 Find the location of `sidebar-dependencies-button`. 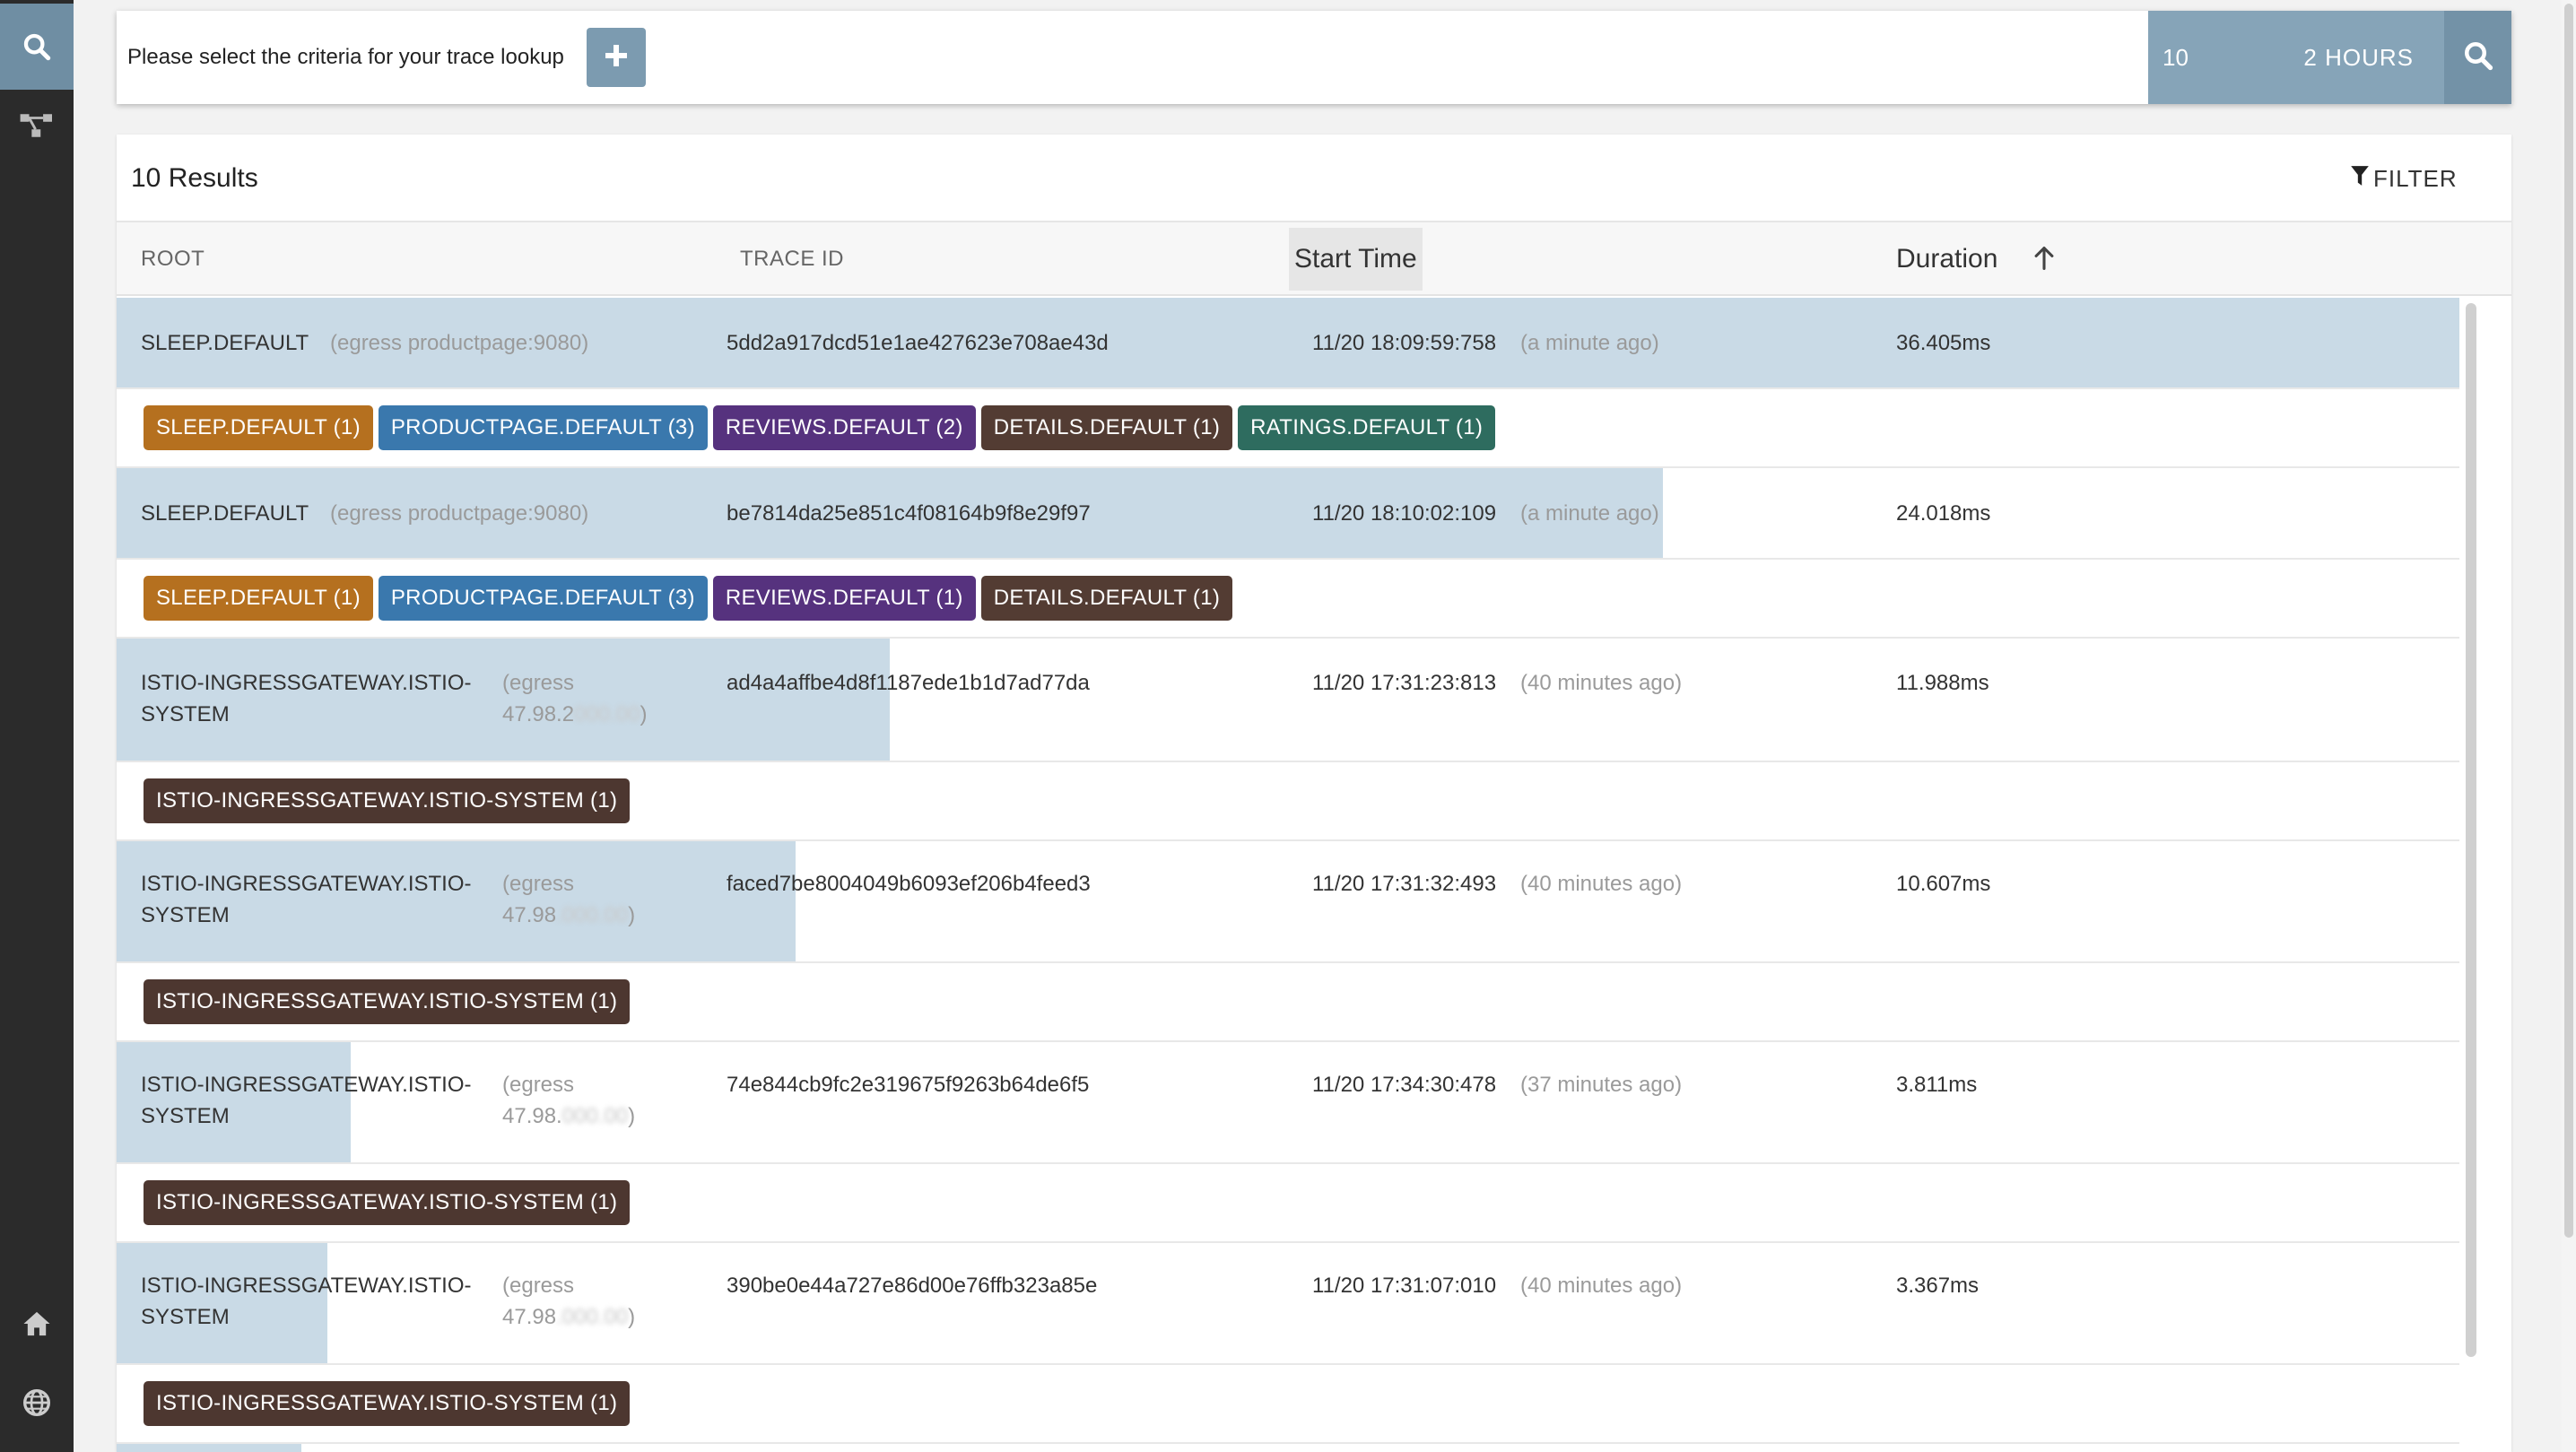

sidebar-dependencies-button is located at coordinates (37, 126).